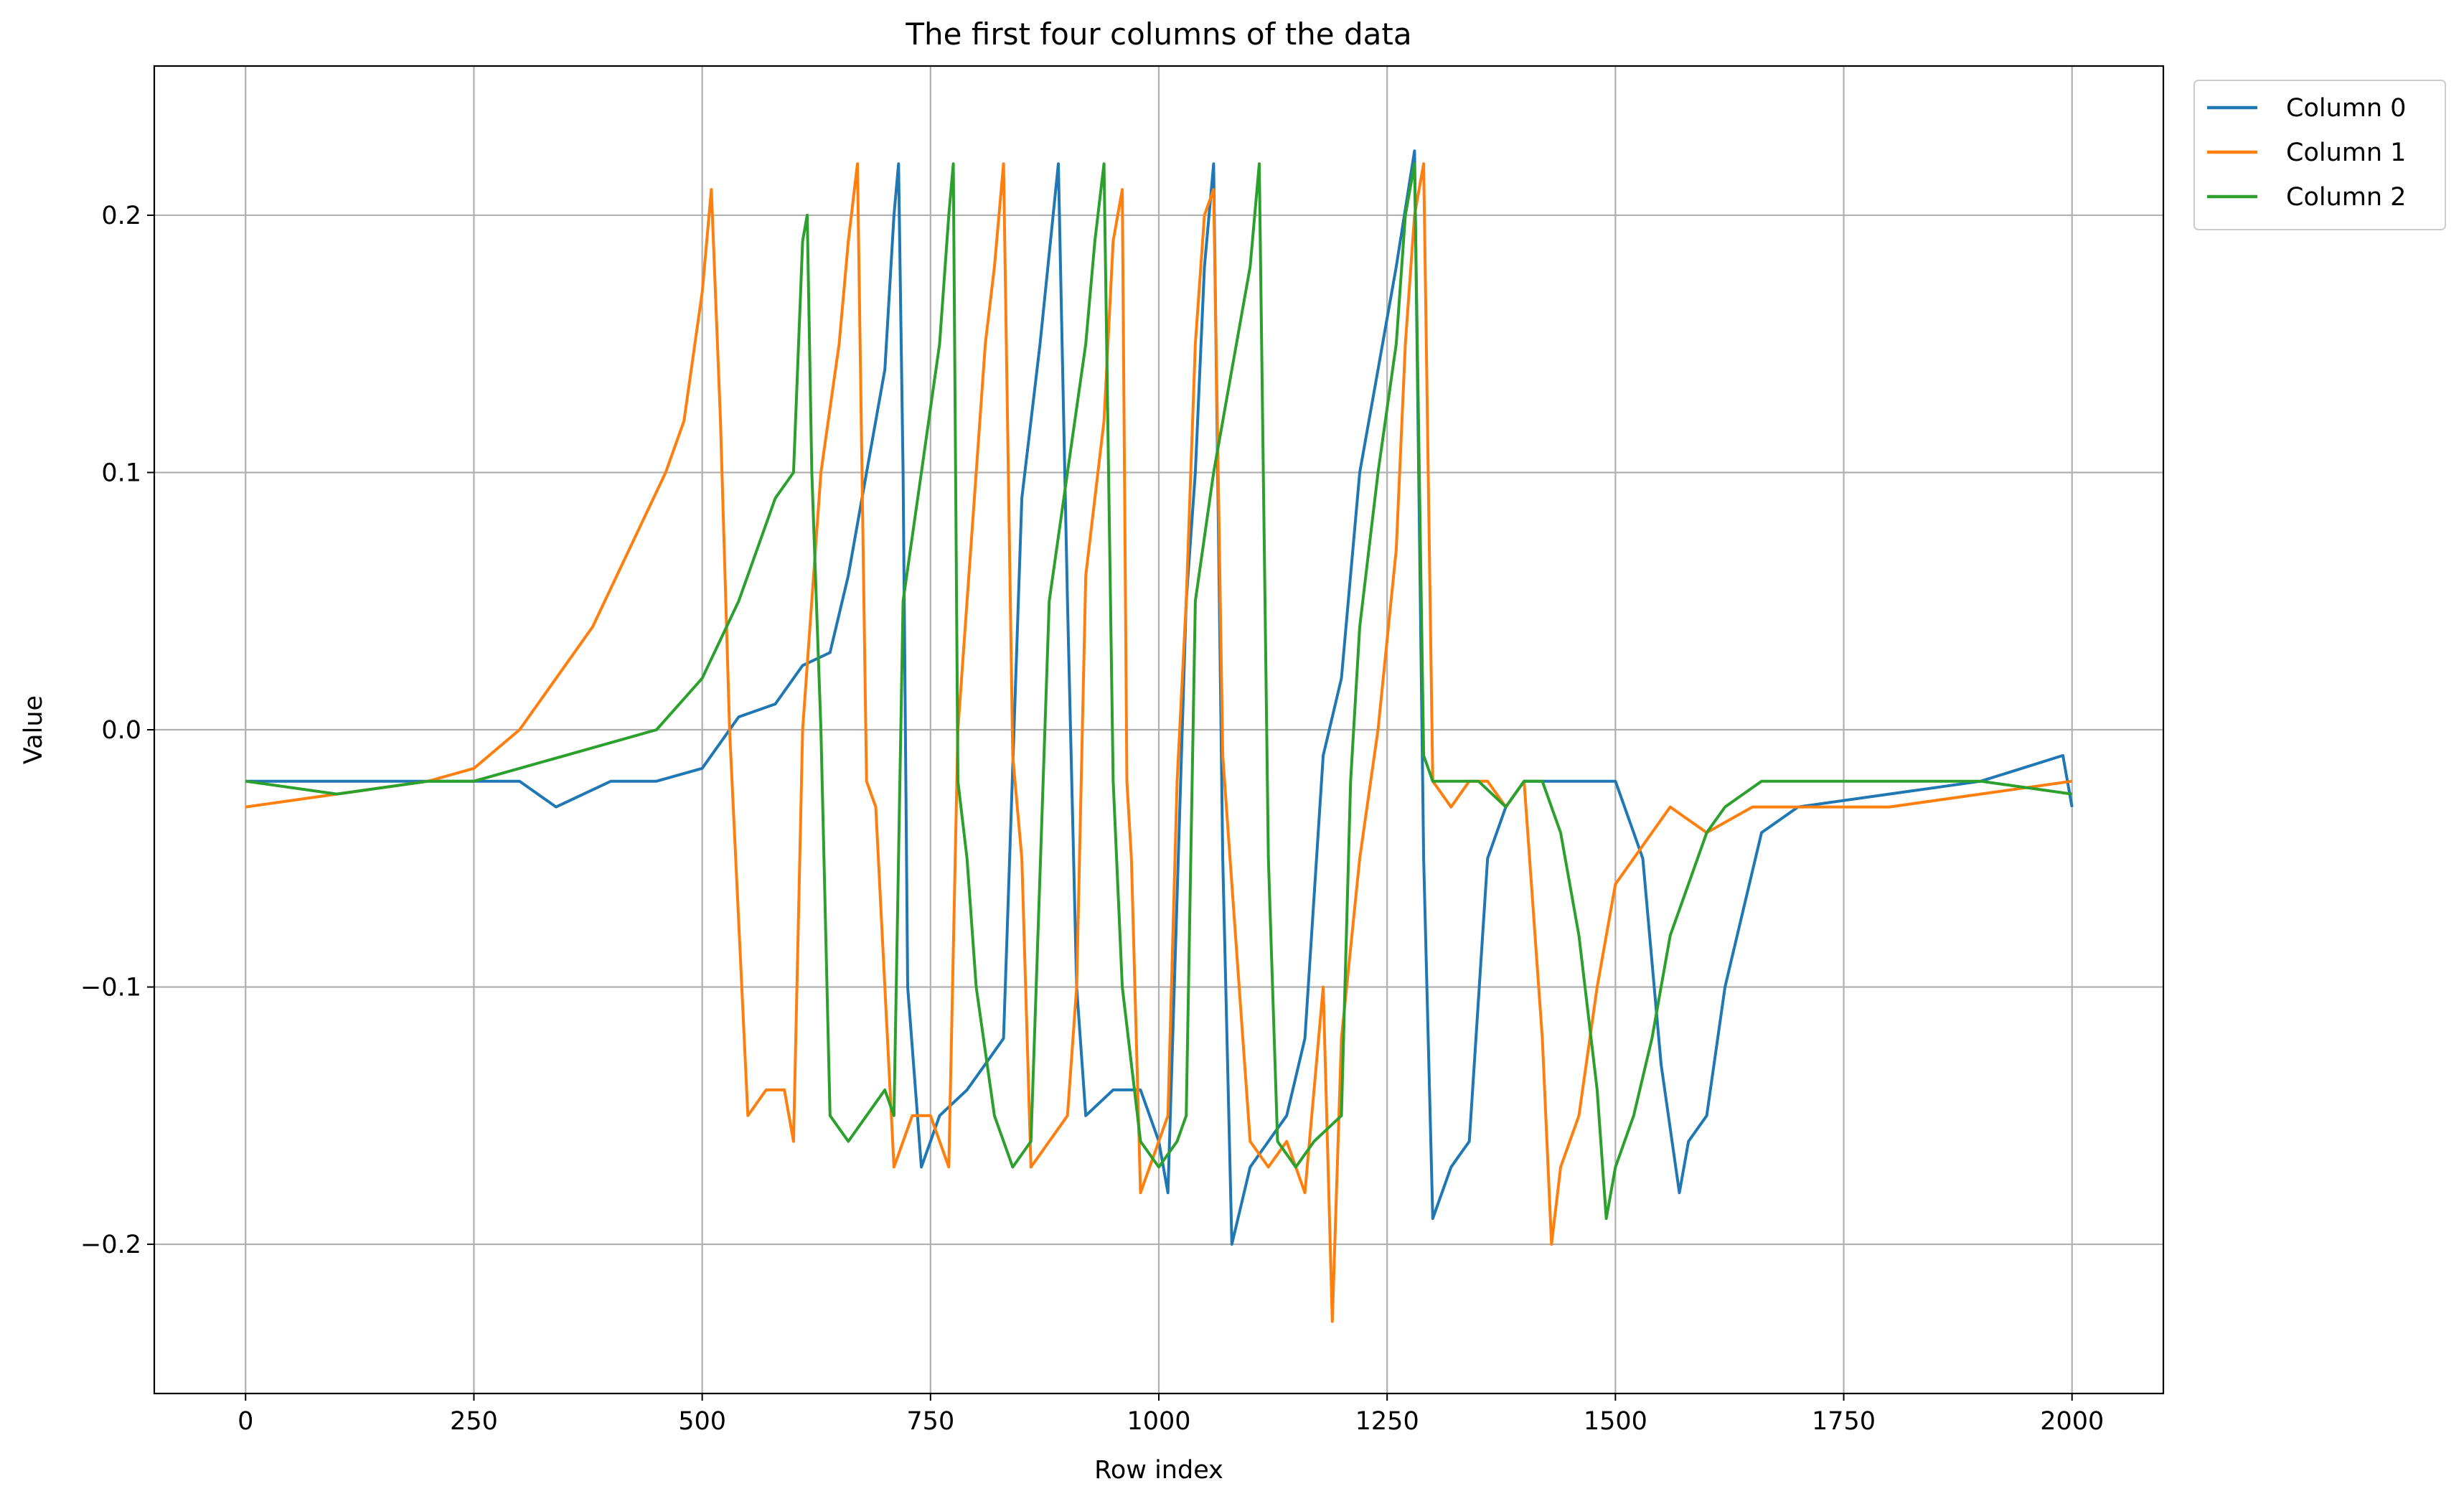  What do you see at coordinates (1615, 1421) in the screenshot?
I see `x-tick-label: 1500` at bounding box center [1615, 1421].